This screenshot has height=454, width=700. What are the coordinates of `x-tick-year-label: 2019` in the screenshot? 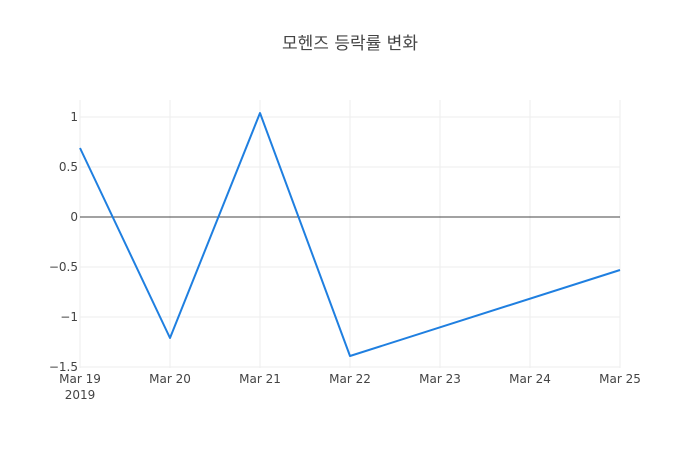 It's located at (80, 395).